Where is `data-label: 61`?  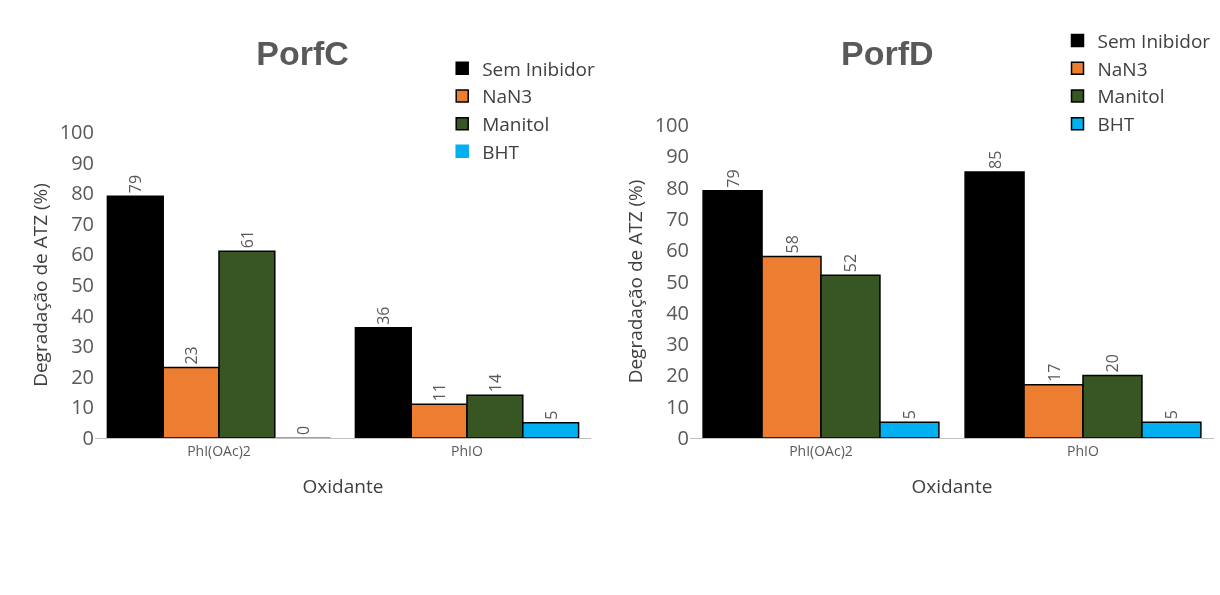 data-label: 61 is located at coordinates (246, 239).